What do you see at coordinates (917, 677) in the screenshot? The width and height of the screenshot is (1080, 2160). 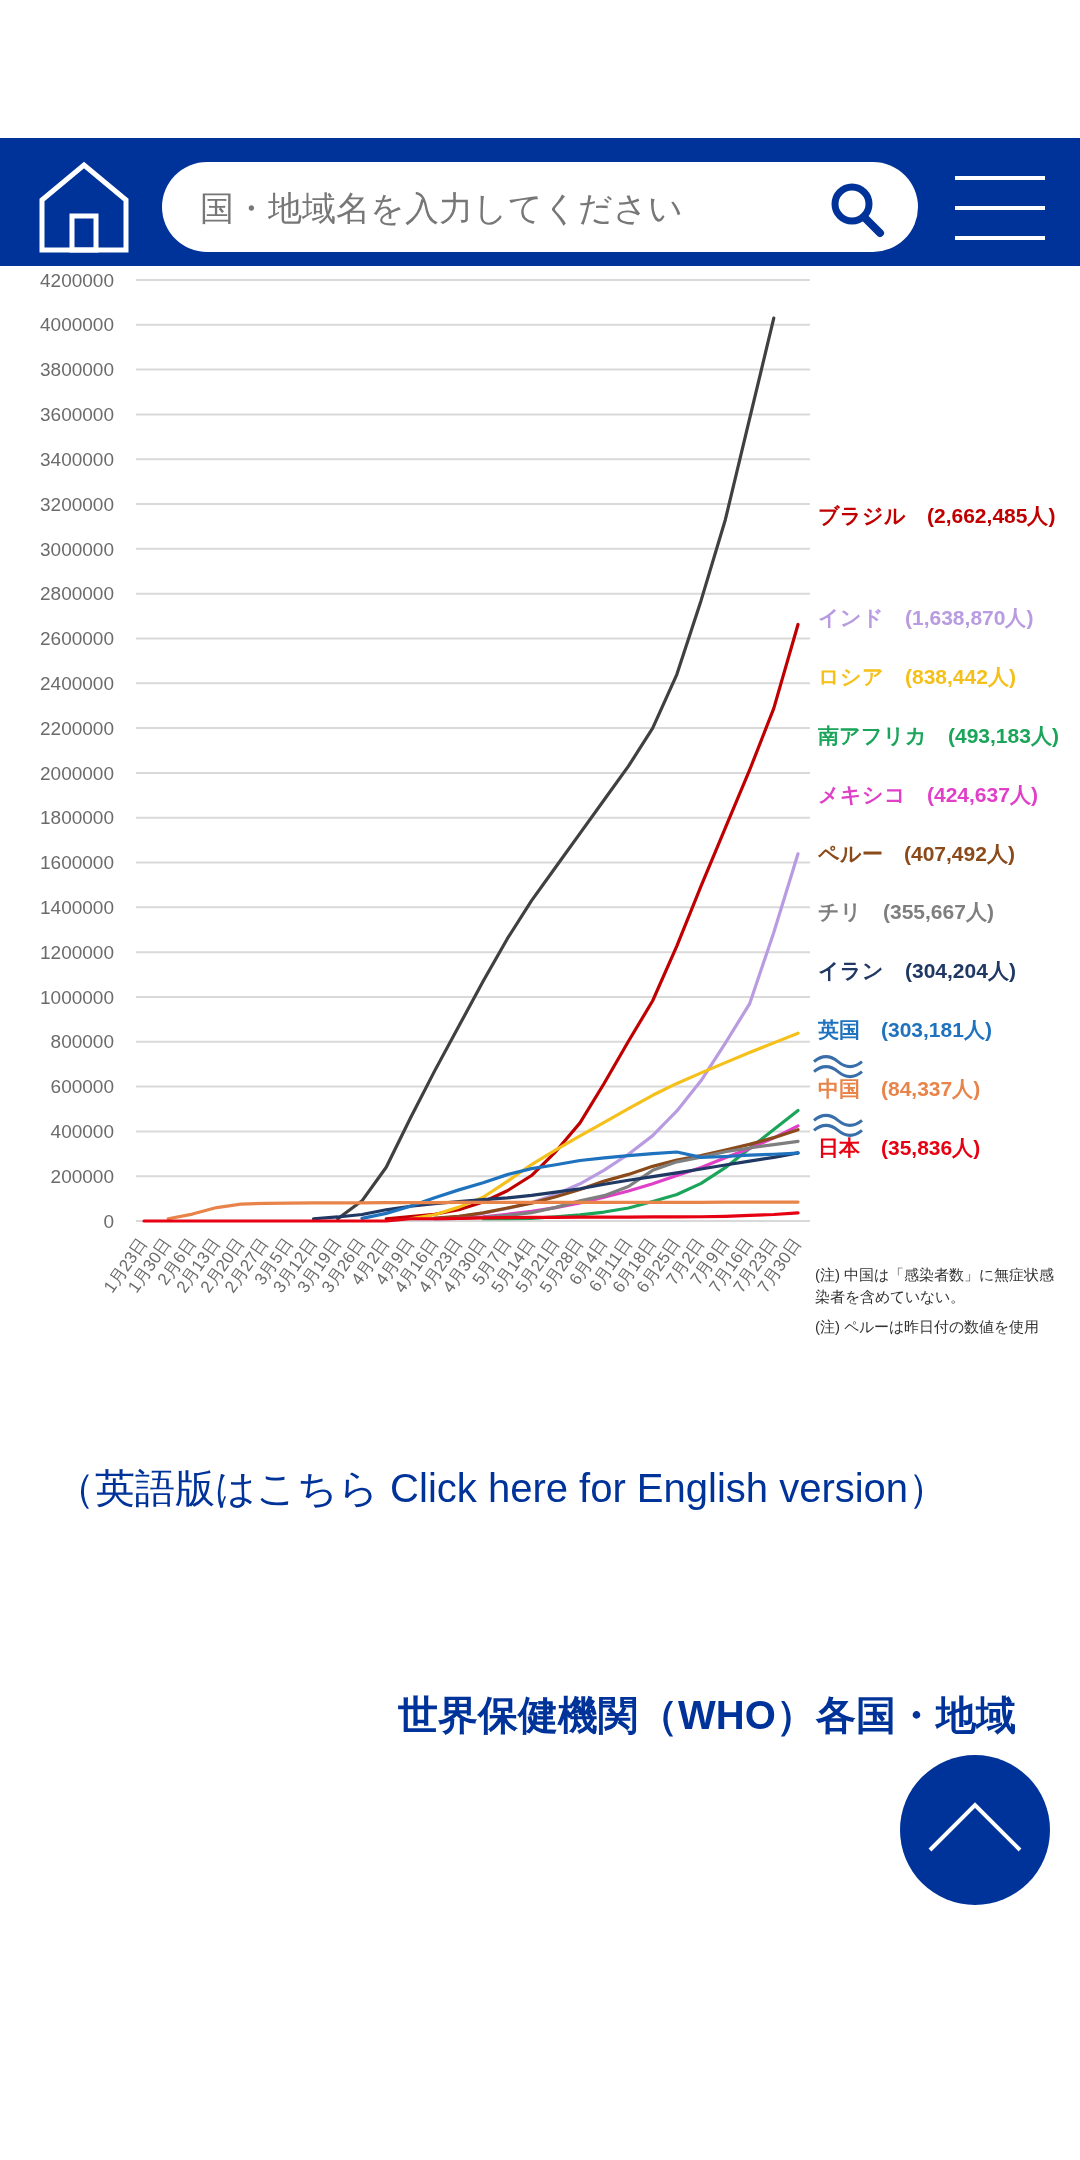 I see `text: ロシア (838,442人)` at bounding box center [917, 677].